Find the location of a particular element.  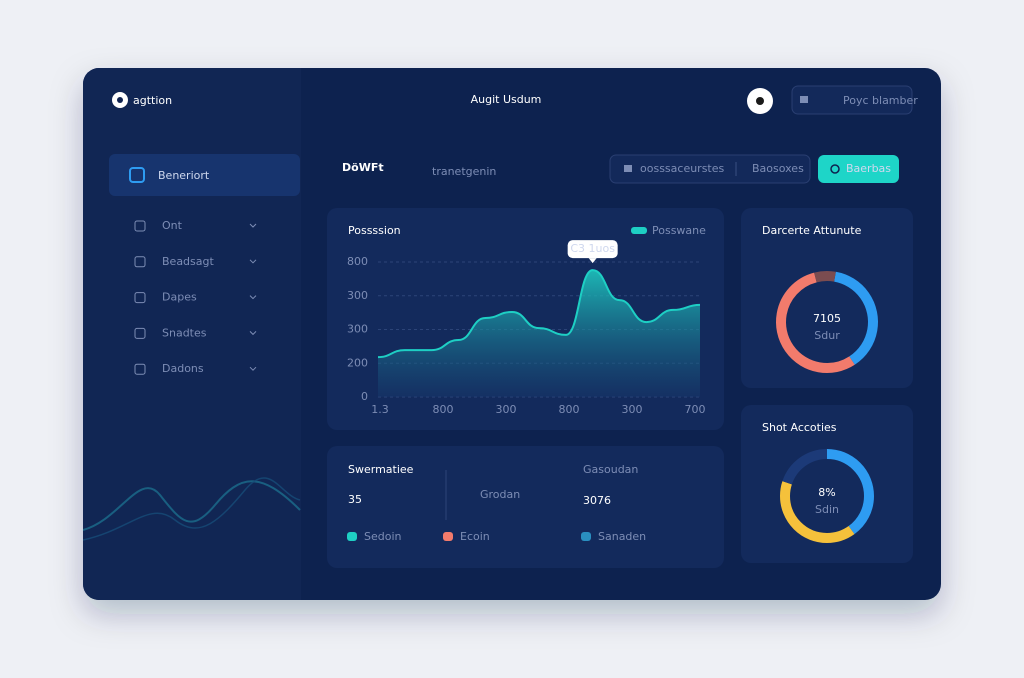

nav-item: Dadons is located at coordinates (183, 368).